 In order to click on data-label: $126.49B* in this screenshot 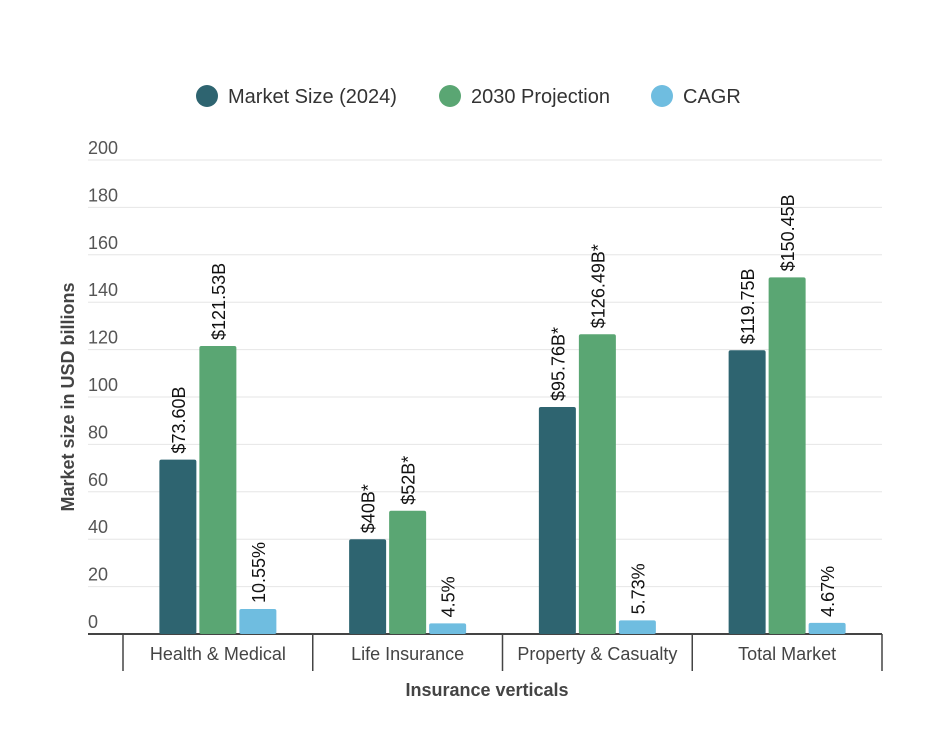, I will do `click(598, 286)`.